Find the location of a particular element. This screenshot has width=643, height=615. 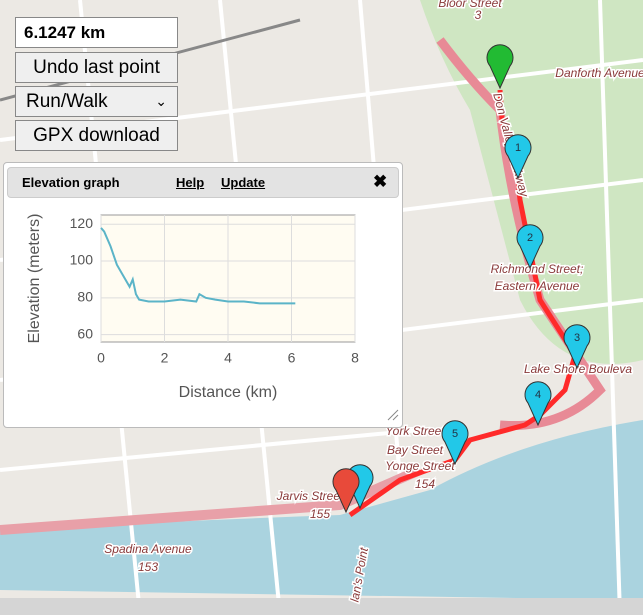

waypoint-number: 5 is located at coordinates (455, 434).